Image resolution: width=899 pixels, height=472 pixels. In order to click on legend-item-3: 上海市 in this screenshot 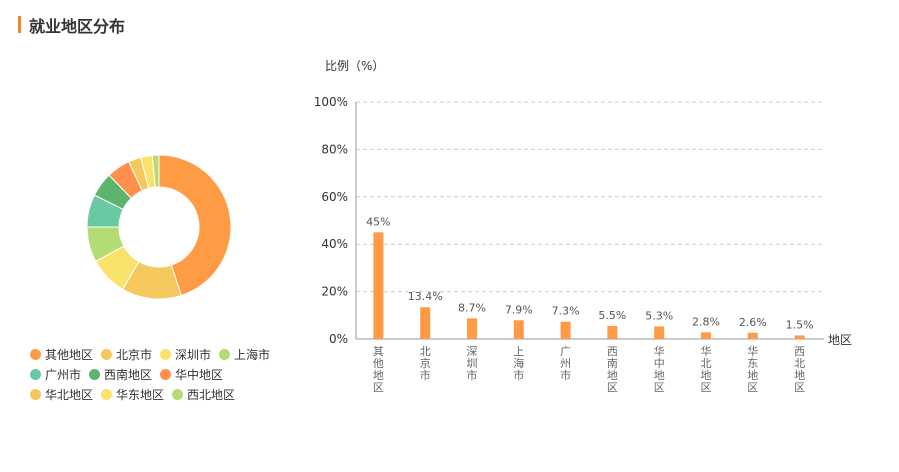, I will do `click(244, 354)`.